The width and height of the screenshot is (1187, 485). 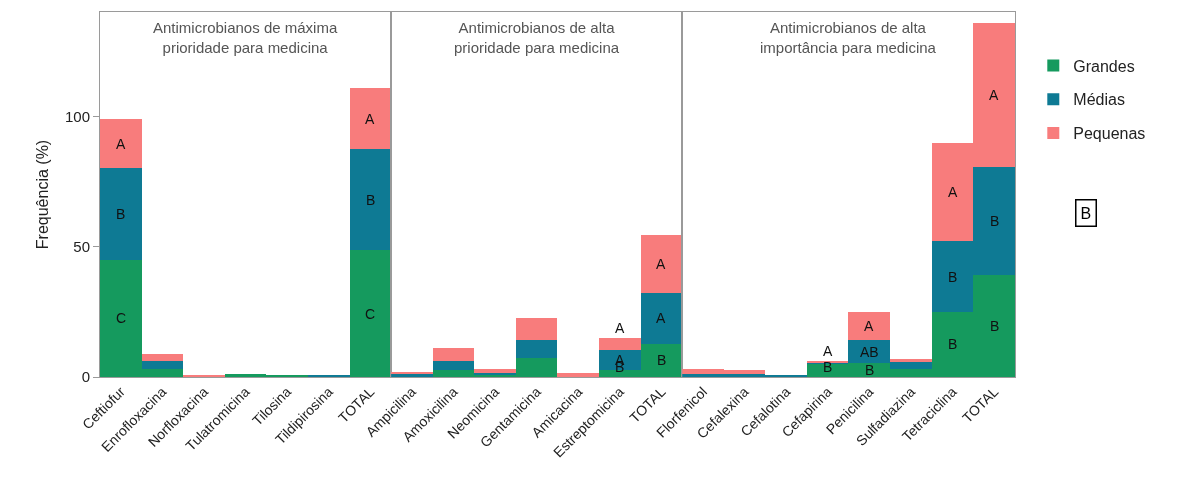 I want to click on legend-label: Pequenas, so click(x=1109, y=134).